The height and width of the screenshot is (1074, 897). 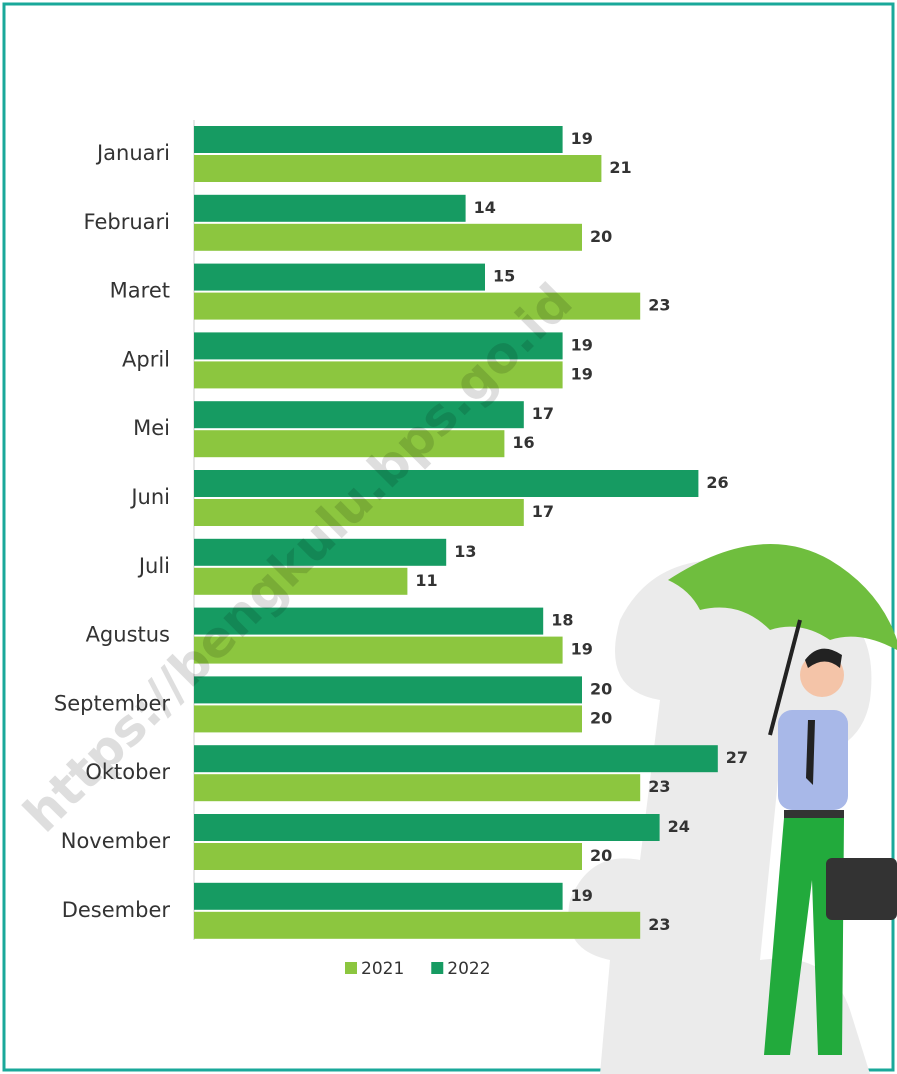 What do you see at coordinates (149, 497) in the screenshot?
I see `y-tick-label: Juni` at bounding box center [149, 497].